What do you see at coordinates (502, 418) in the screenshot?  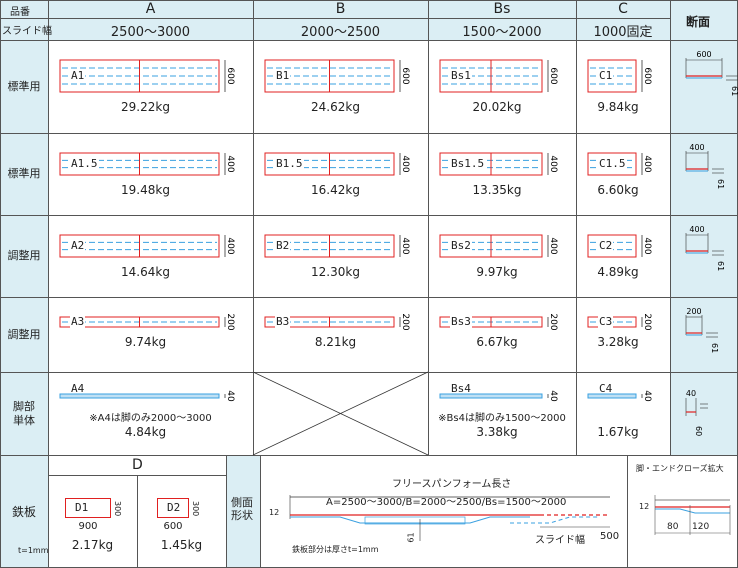 I see `panel-note-Bs4: ※Bs4は脚のみ1500〜2000` at bounding box center [502, 418].